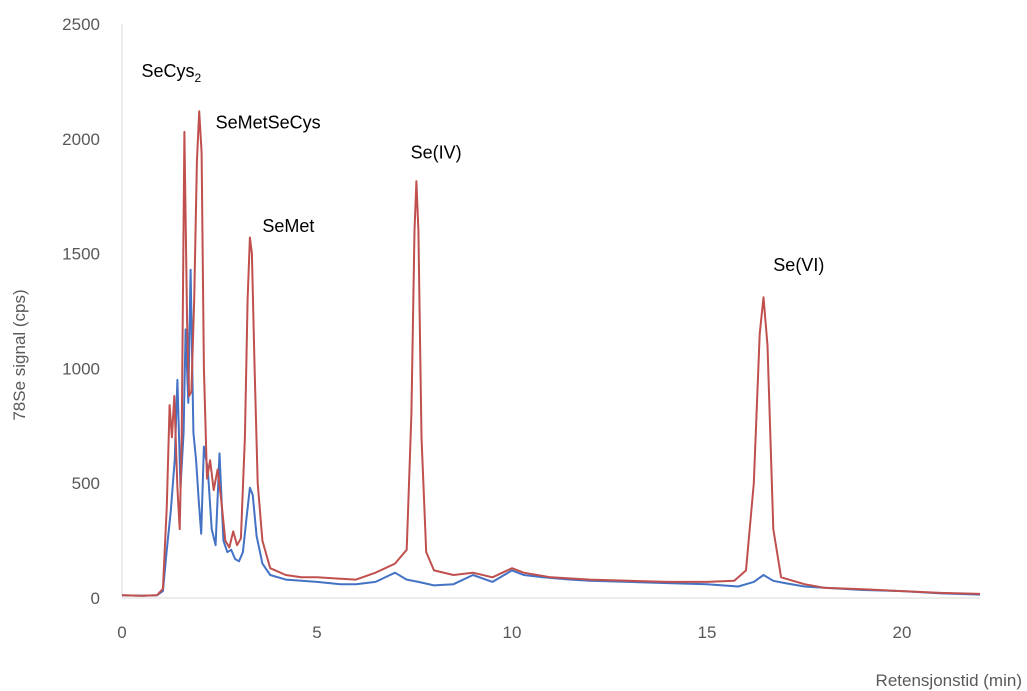 The image size is (1027, 691). Describe the element at coordinates (81, 368) in the screenshot. I see `y-tick-label: 1000` at that location.